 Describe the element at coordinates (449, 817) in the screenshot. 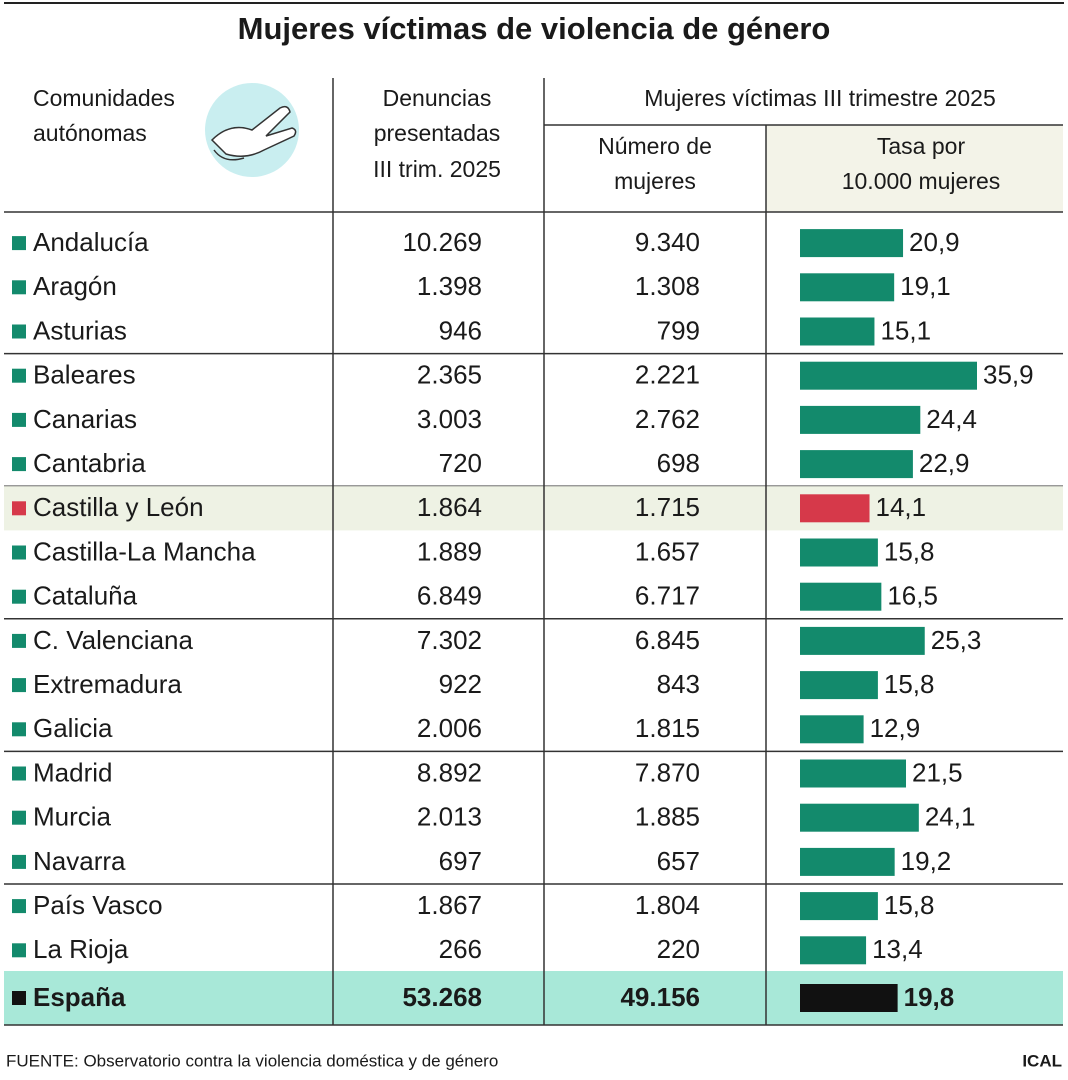

I see `complaints: 2.013` at that location.